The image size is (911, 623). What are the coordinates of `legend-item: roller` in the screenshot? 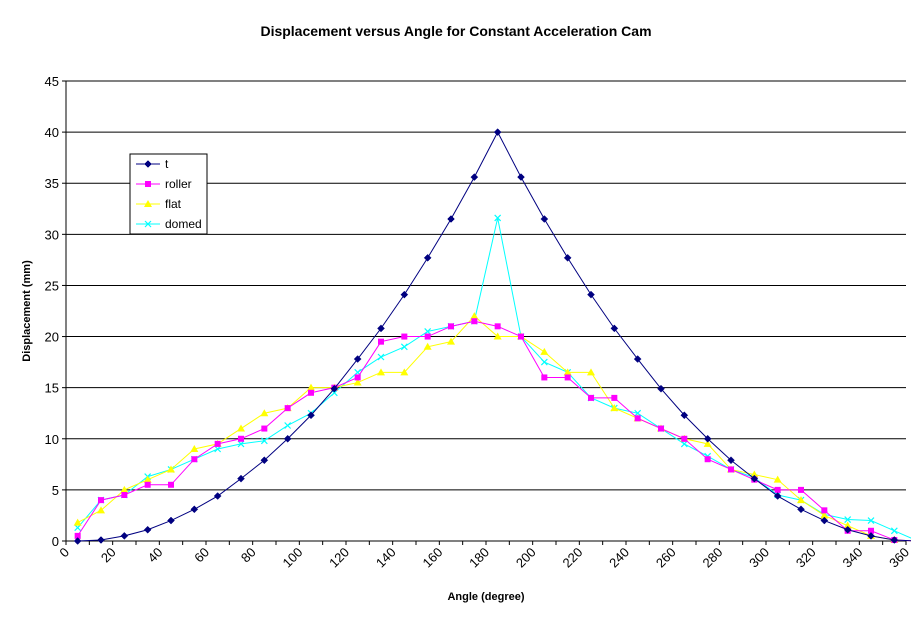 It's located at (164, 184).